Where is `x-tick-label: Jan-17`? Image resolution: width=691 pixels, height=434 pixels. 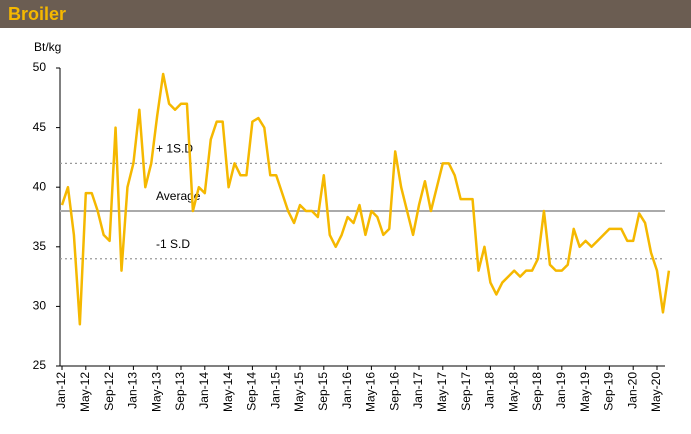
x-tick-label: Jan-17 is located at coordinates (418, 390).